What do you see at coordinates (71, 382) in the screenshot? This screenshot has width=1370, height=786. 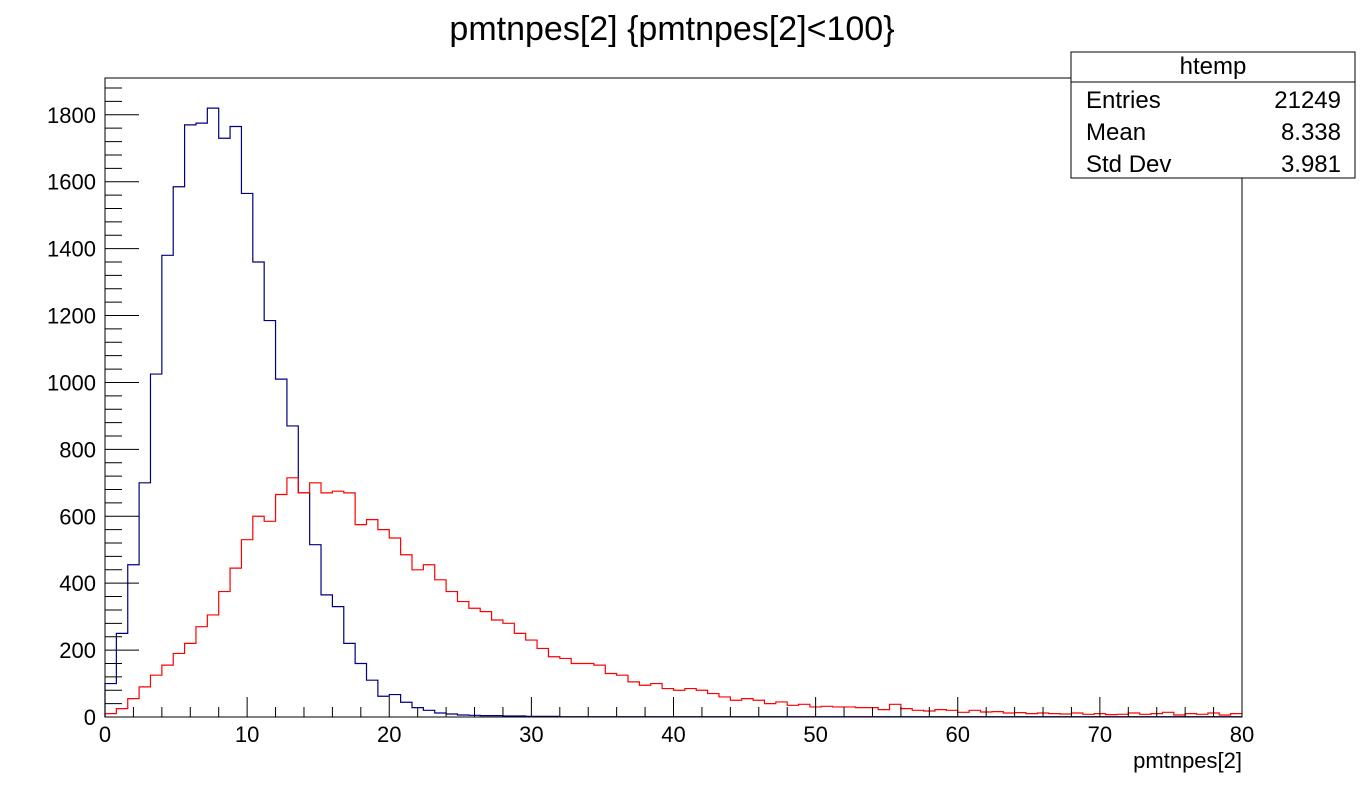 I see `y-tick-label: 1000` at bounding box center [71, 382].